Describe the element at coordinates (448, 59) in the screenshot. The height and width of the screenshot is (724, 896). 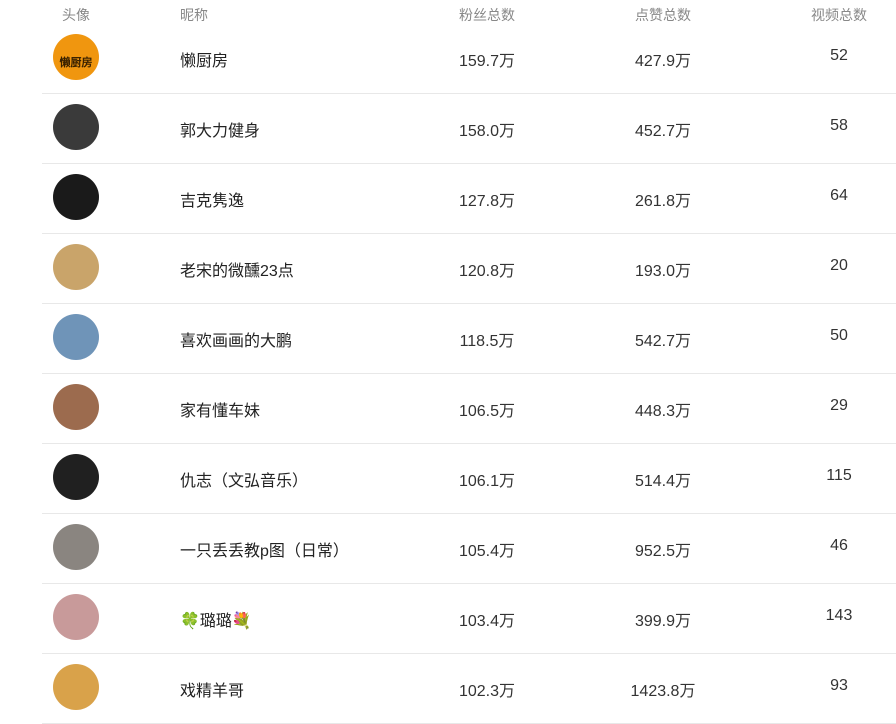
I see `table-row: 懒厨房 懒厨房 159.7万 427.9万 52` at that location.